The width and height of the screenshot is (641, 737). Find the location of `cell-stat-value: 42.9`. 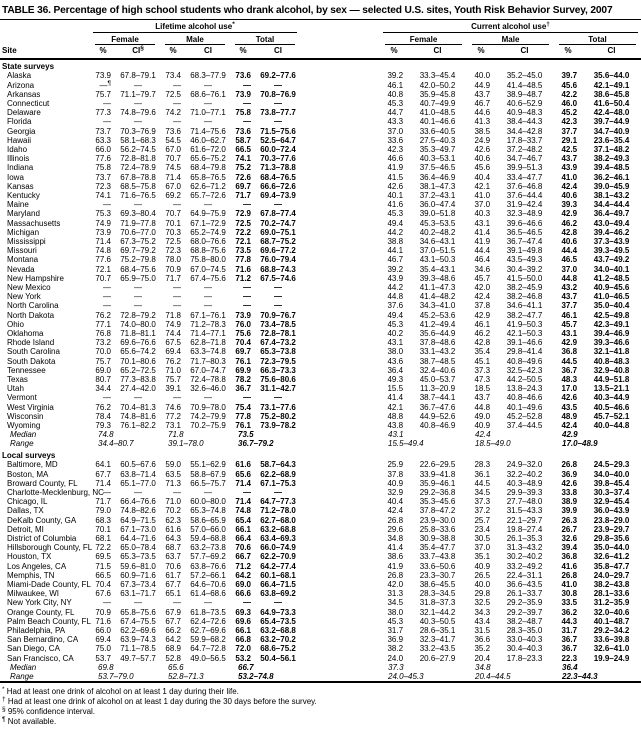

cell-stat-value: 42.9 is located at coordinates (570, 435).